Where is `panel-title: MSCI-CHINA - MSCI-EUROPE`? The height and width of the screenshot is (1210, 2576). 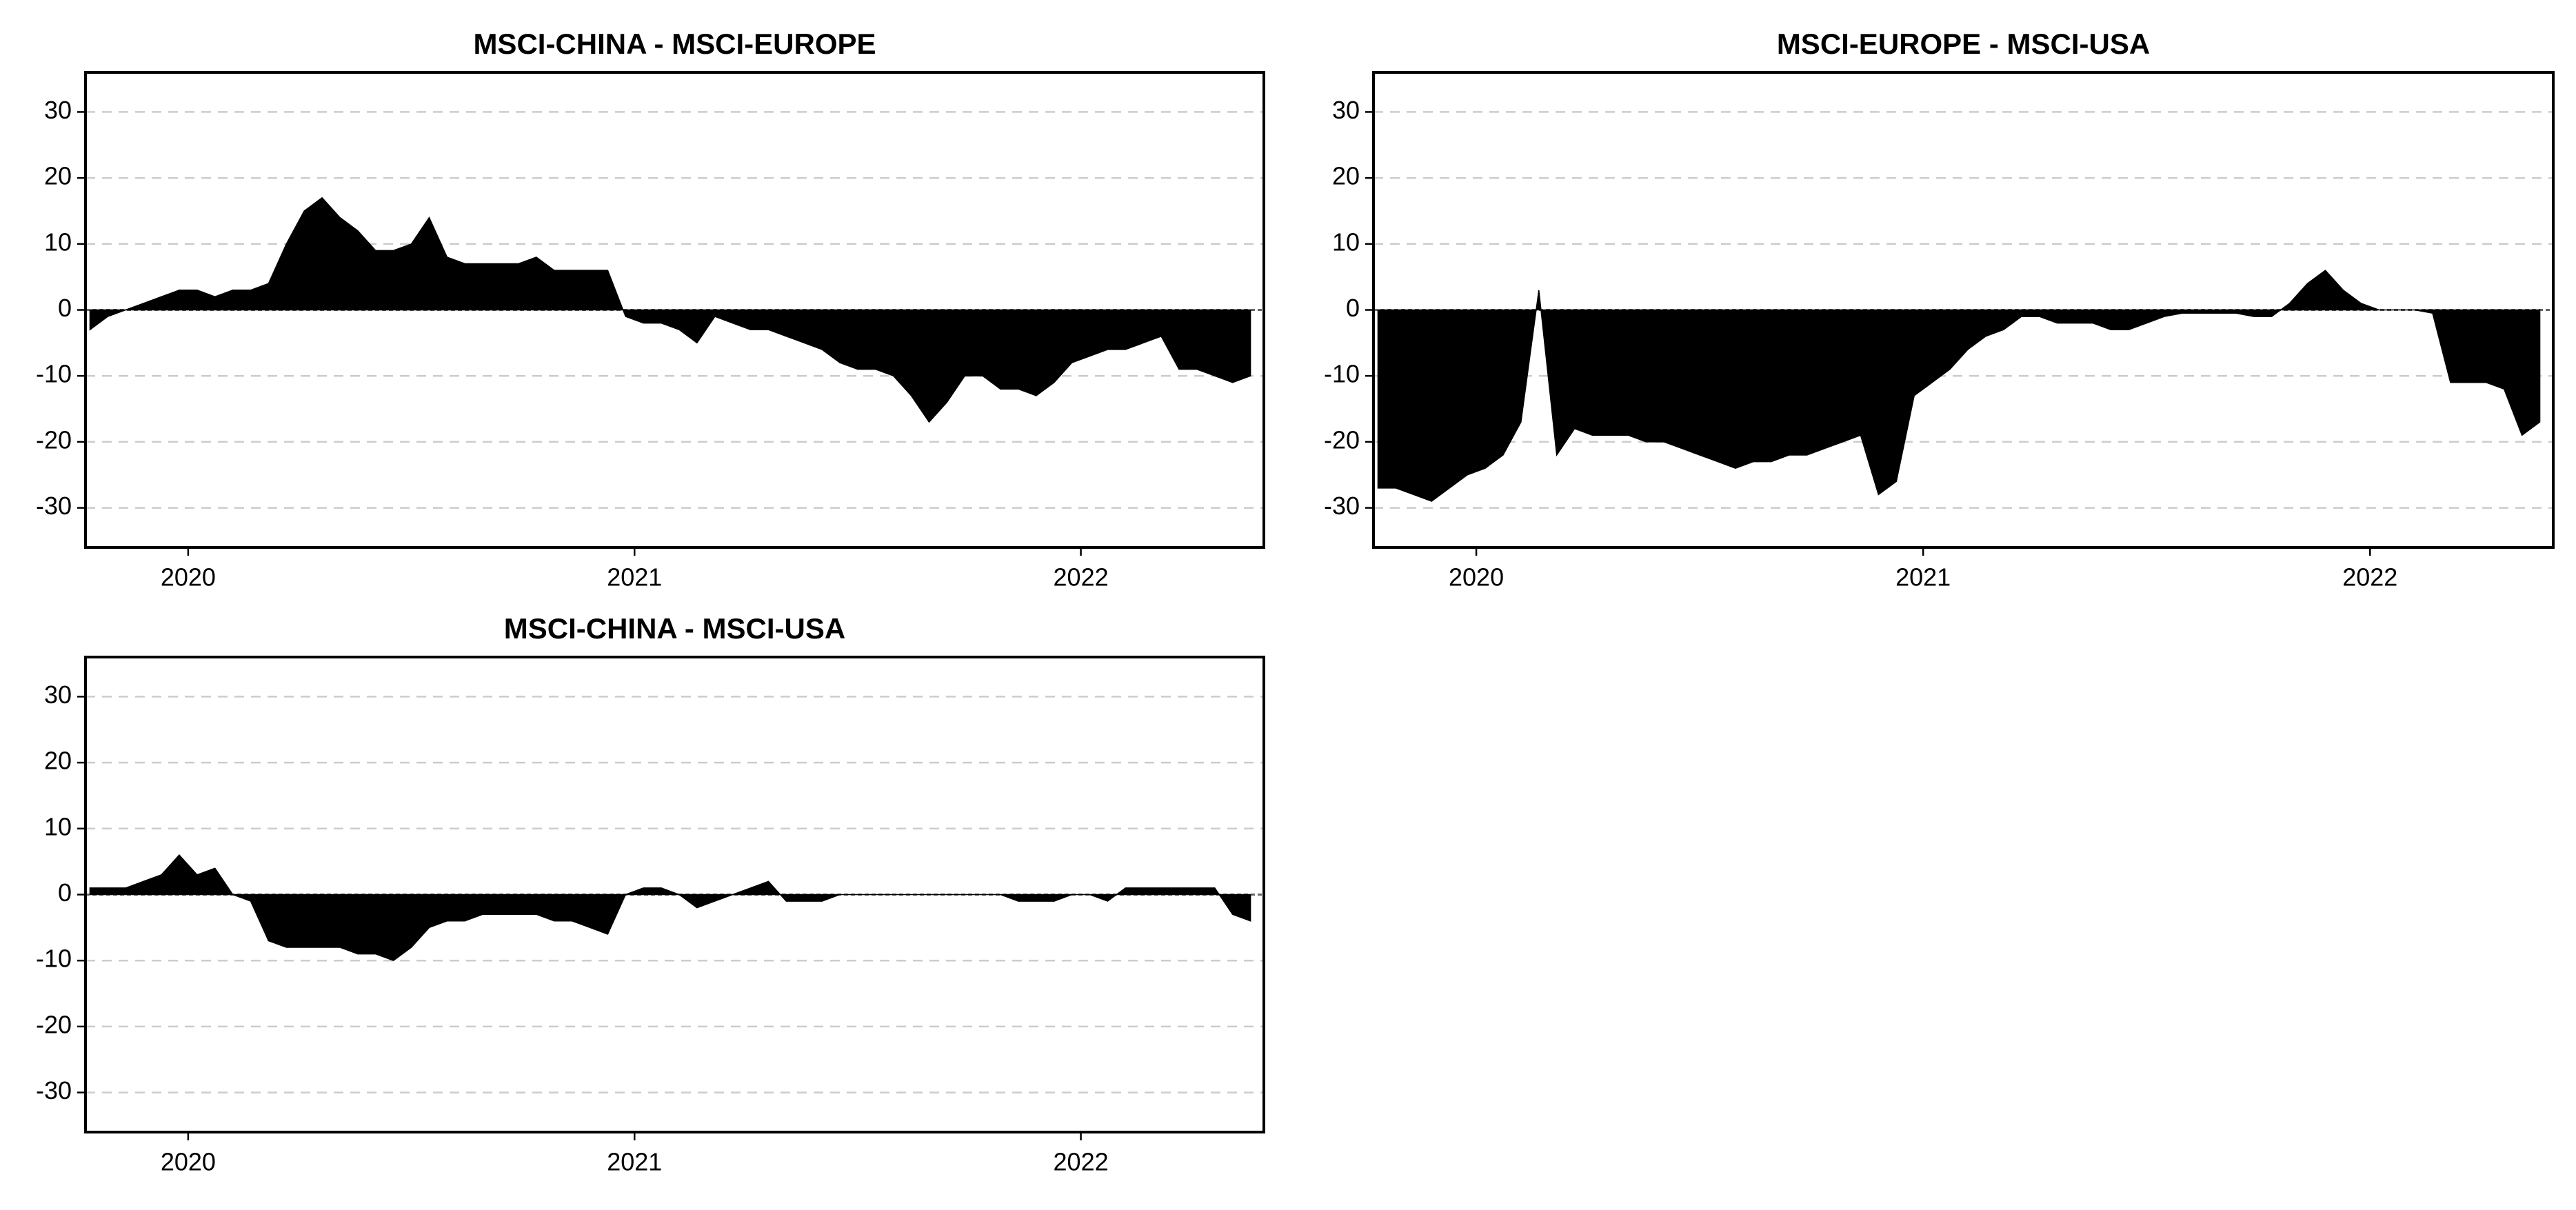 panel-title: MSCI-CHINA - MSCI-EUROPE is located at coordinates (674, 44).